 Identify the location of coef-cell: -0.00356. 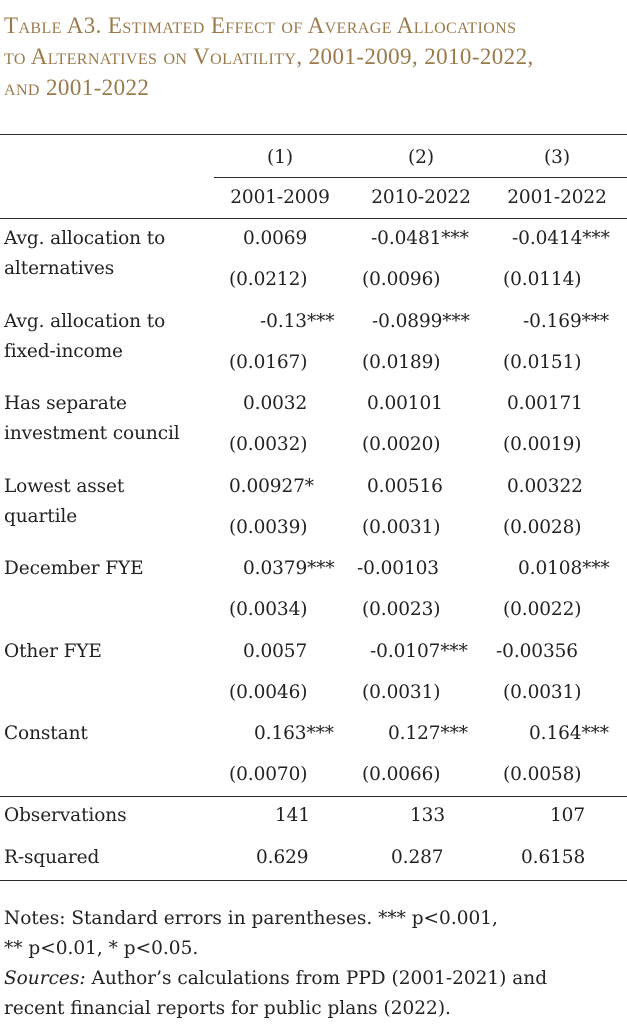
(537, 651).